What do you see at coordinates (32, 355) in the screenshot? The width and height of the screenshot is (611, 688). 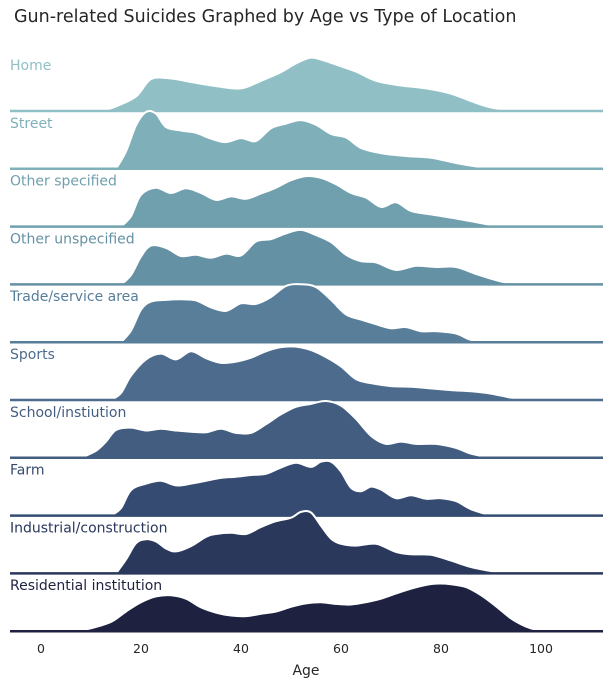 I see `ridge-label: Sports` at bounding box center [32, 355].